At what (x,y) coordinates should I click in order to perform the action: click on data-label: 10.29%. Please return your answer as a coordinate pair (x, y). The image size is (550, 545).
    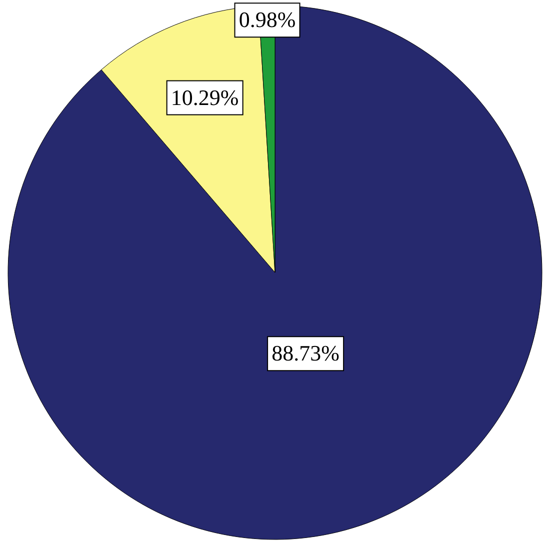
    Looking at the image, I should click on (204, 97).